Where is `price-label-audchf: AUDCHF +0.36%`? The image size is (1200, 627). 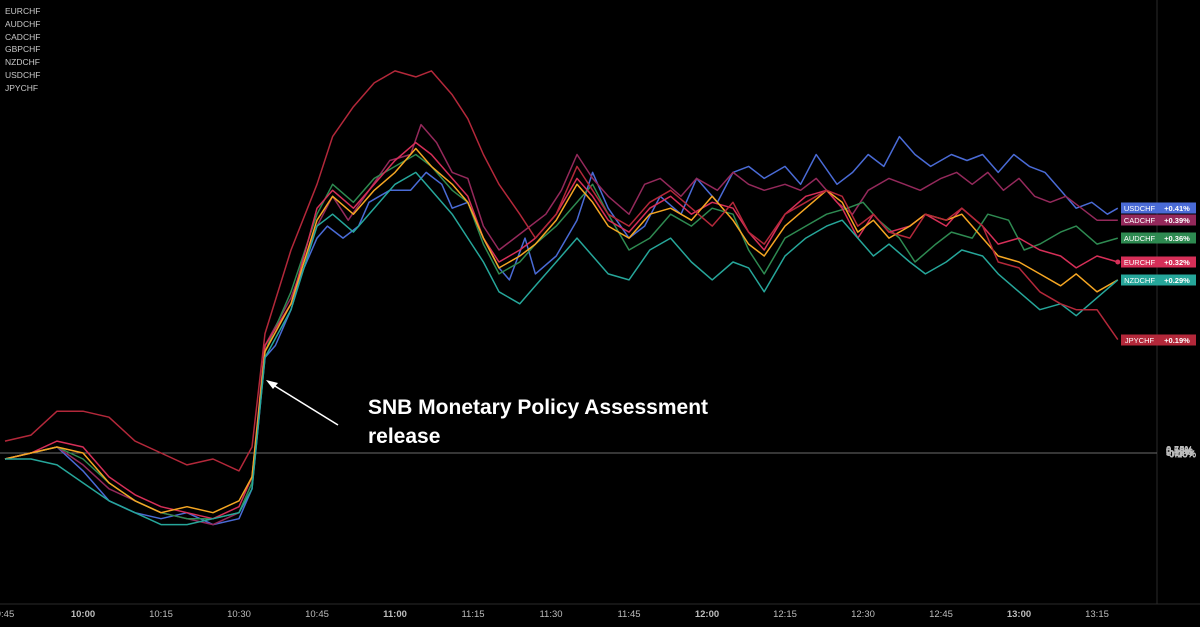
price-label-audchf: AUDCHF +0.36% is located at coordinates (1158, 238).